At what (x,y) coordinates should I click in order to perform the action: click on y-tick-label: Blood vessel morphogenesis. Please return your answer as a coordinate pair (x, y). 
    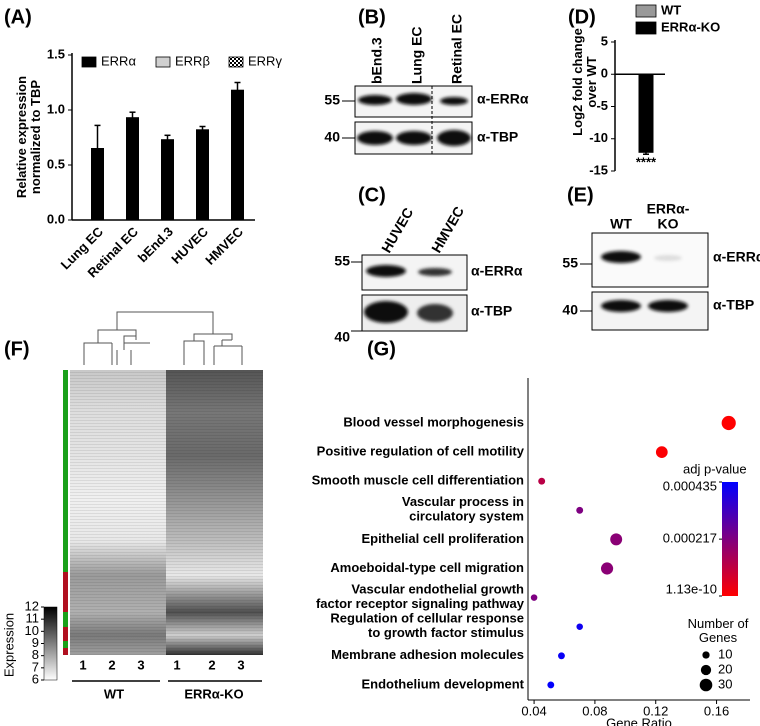
    Looking at the image, I should click on (433, 421).